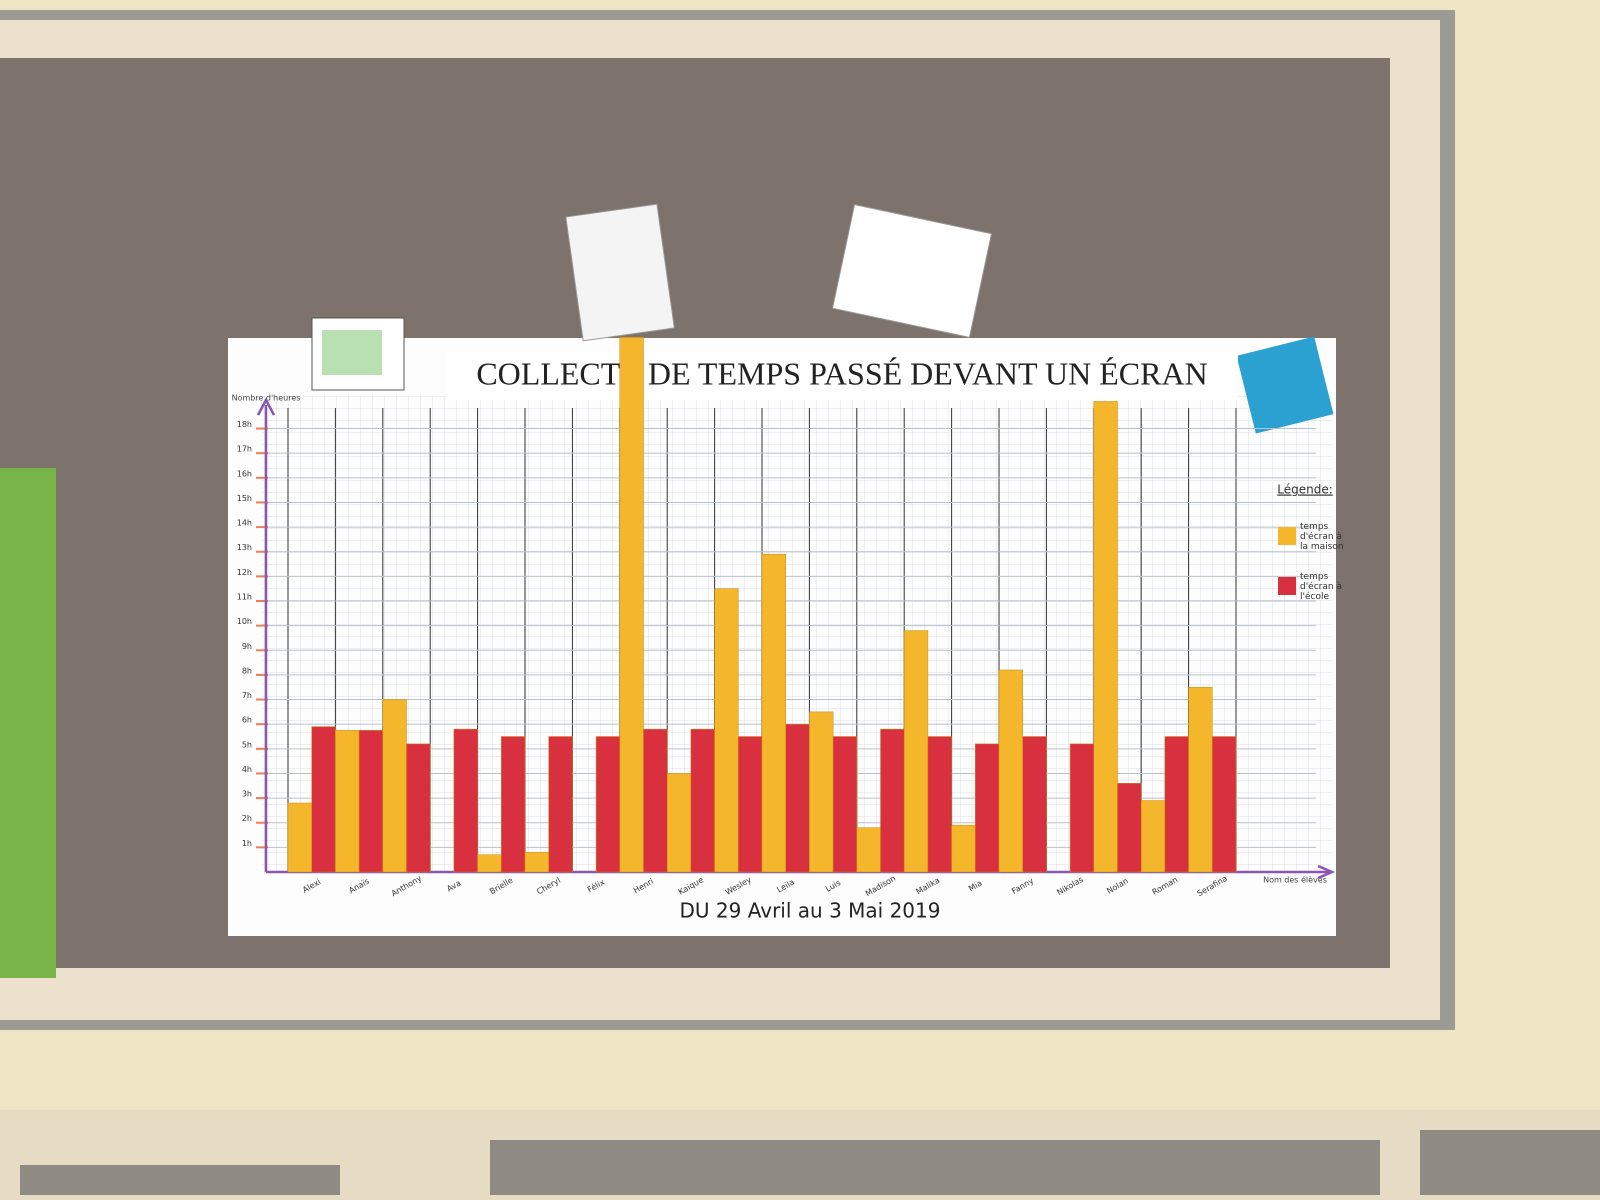 The height and width of the screenshot is (1200, 1600). What do you see at coordinates (247, 695) in the screenshot?
I see `y-tick-label: 7h` at bounding box center [247, 695].